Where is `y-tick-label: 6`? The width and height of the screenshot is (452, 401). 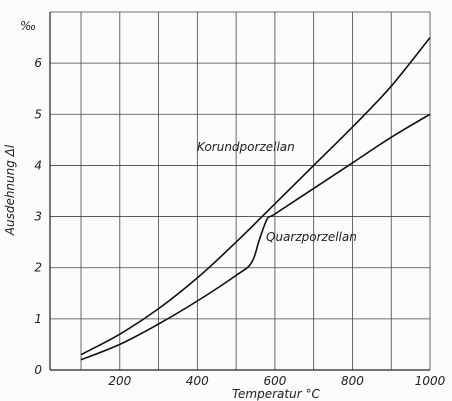
y-tick-label: 6 is located at coordinates (38, 63).